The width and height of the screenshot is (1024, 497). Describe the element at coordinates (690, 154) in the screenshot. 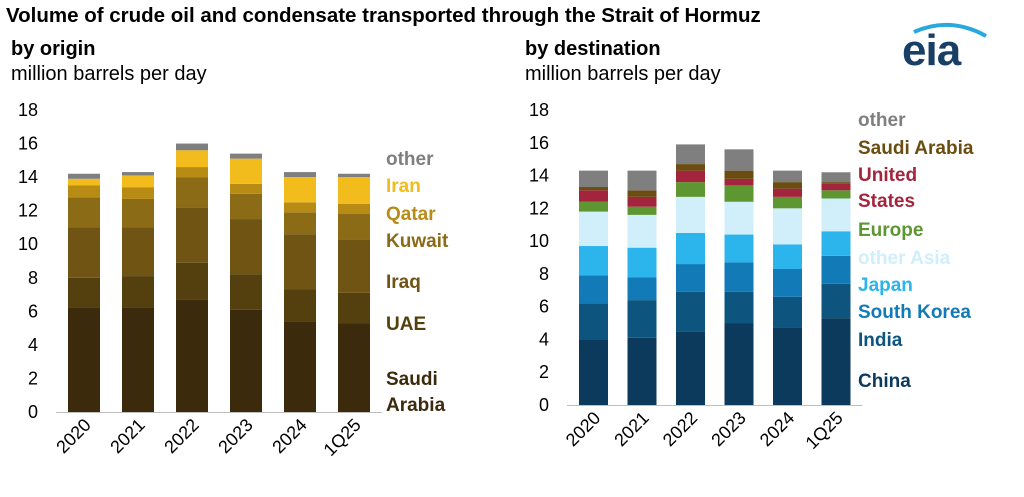

I see `destination-bar-other-2022` at that location.